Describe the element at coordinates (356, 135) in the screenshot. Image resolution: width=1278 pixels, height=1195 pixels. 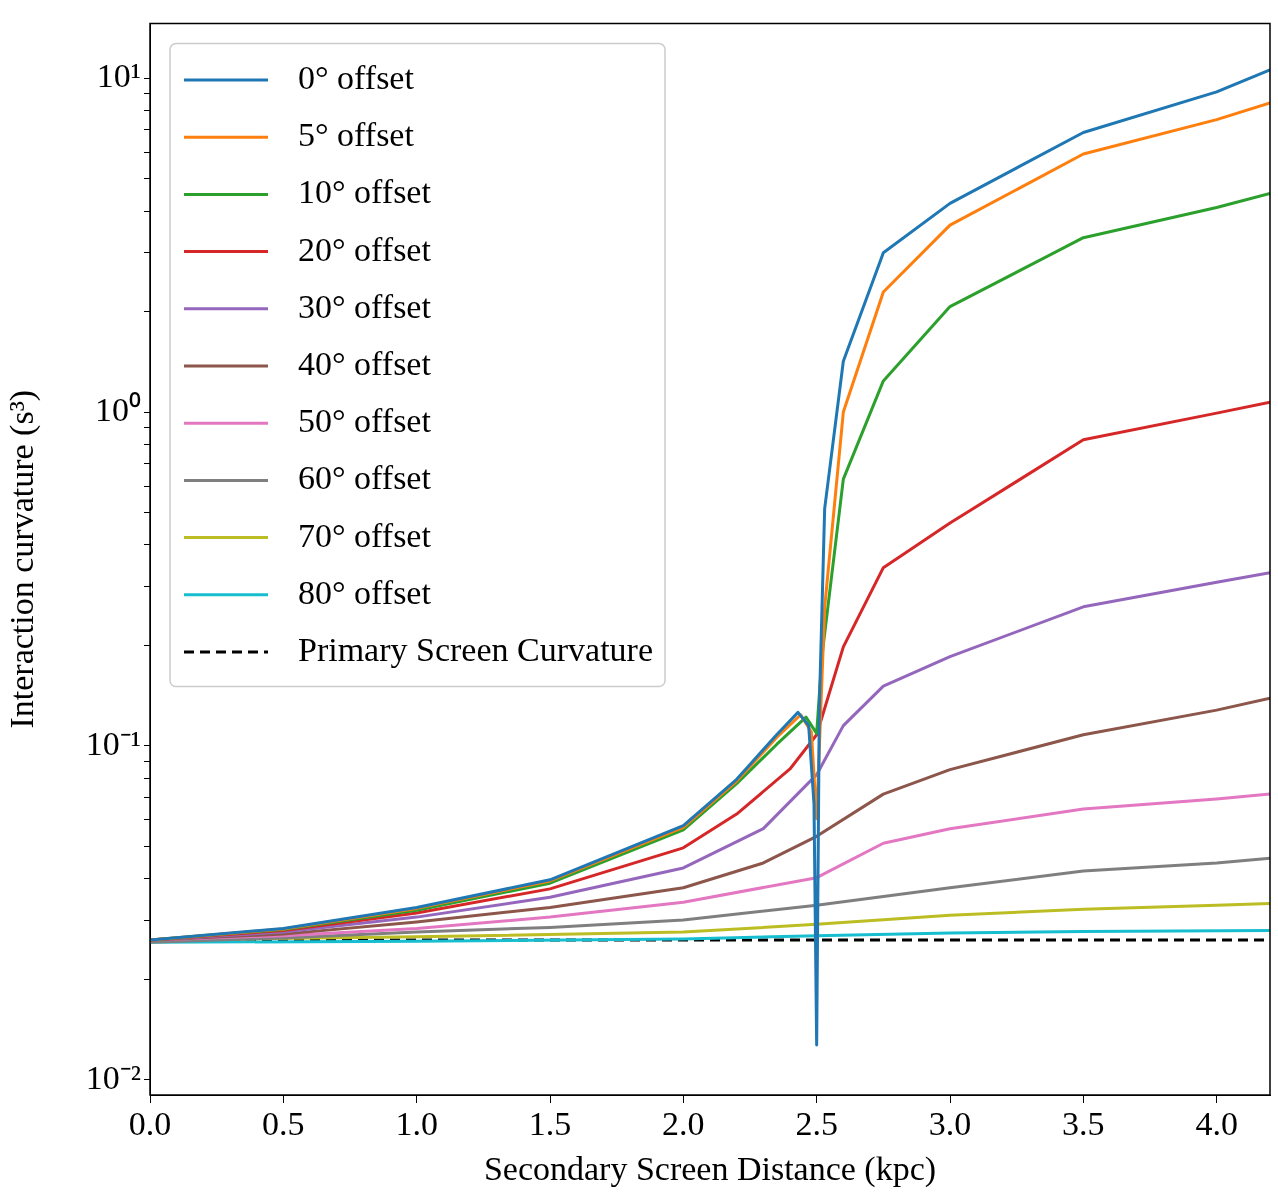
I see `legend-label: 5° offset` at that location.